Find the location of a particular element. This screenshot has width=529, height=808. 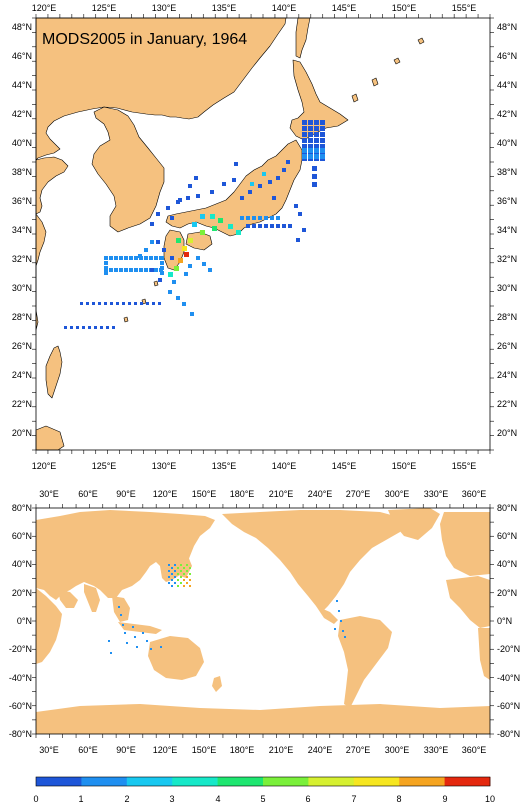

africa-east-wrap is located at coordinates (468, 602).